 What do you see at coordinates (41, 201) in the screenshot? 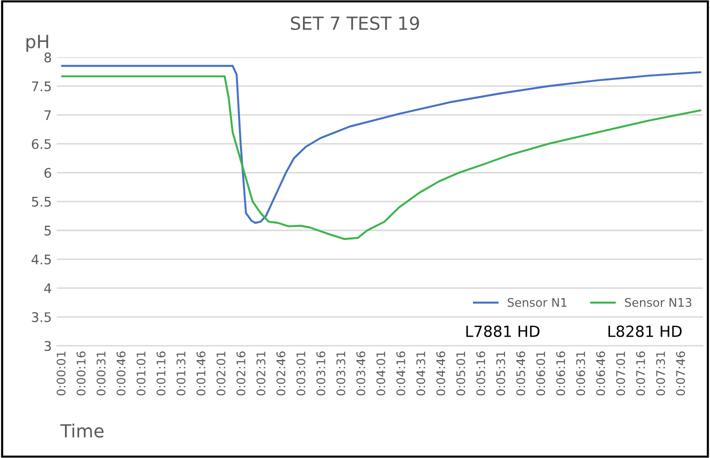
I see `y-tick-label: 5.5` at bounding box center [41, 201].